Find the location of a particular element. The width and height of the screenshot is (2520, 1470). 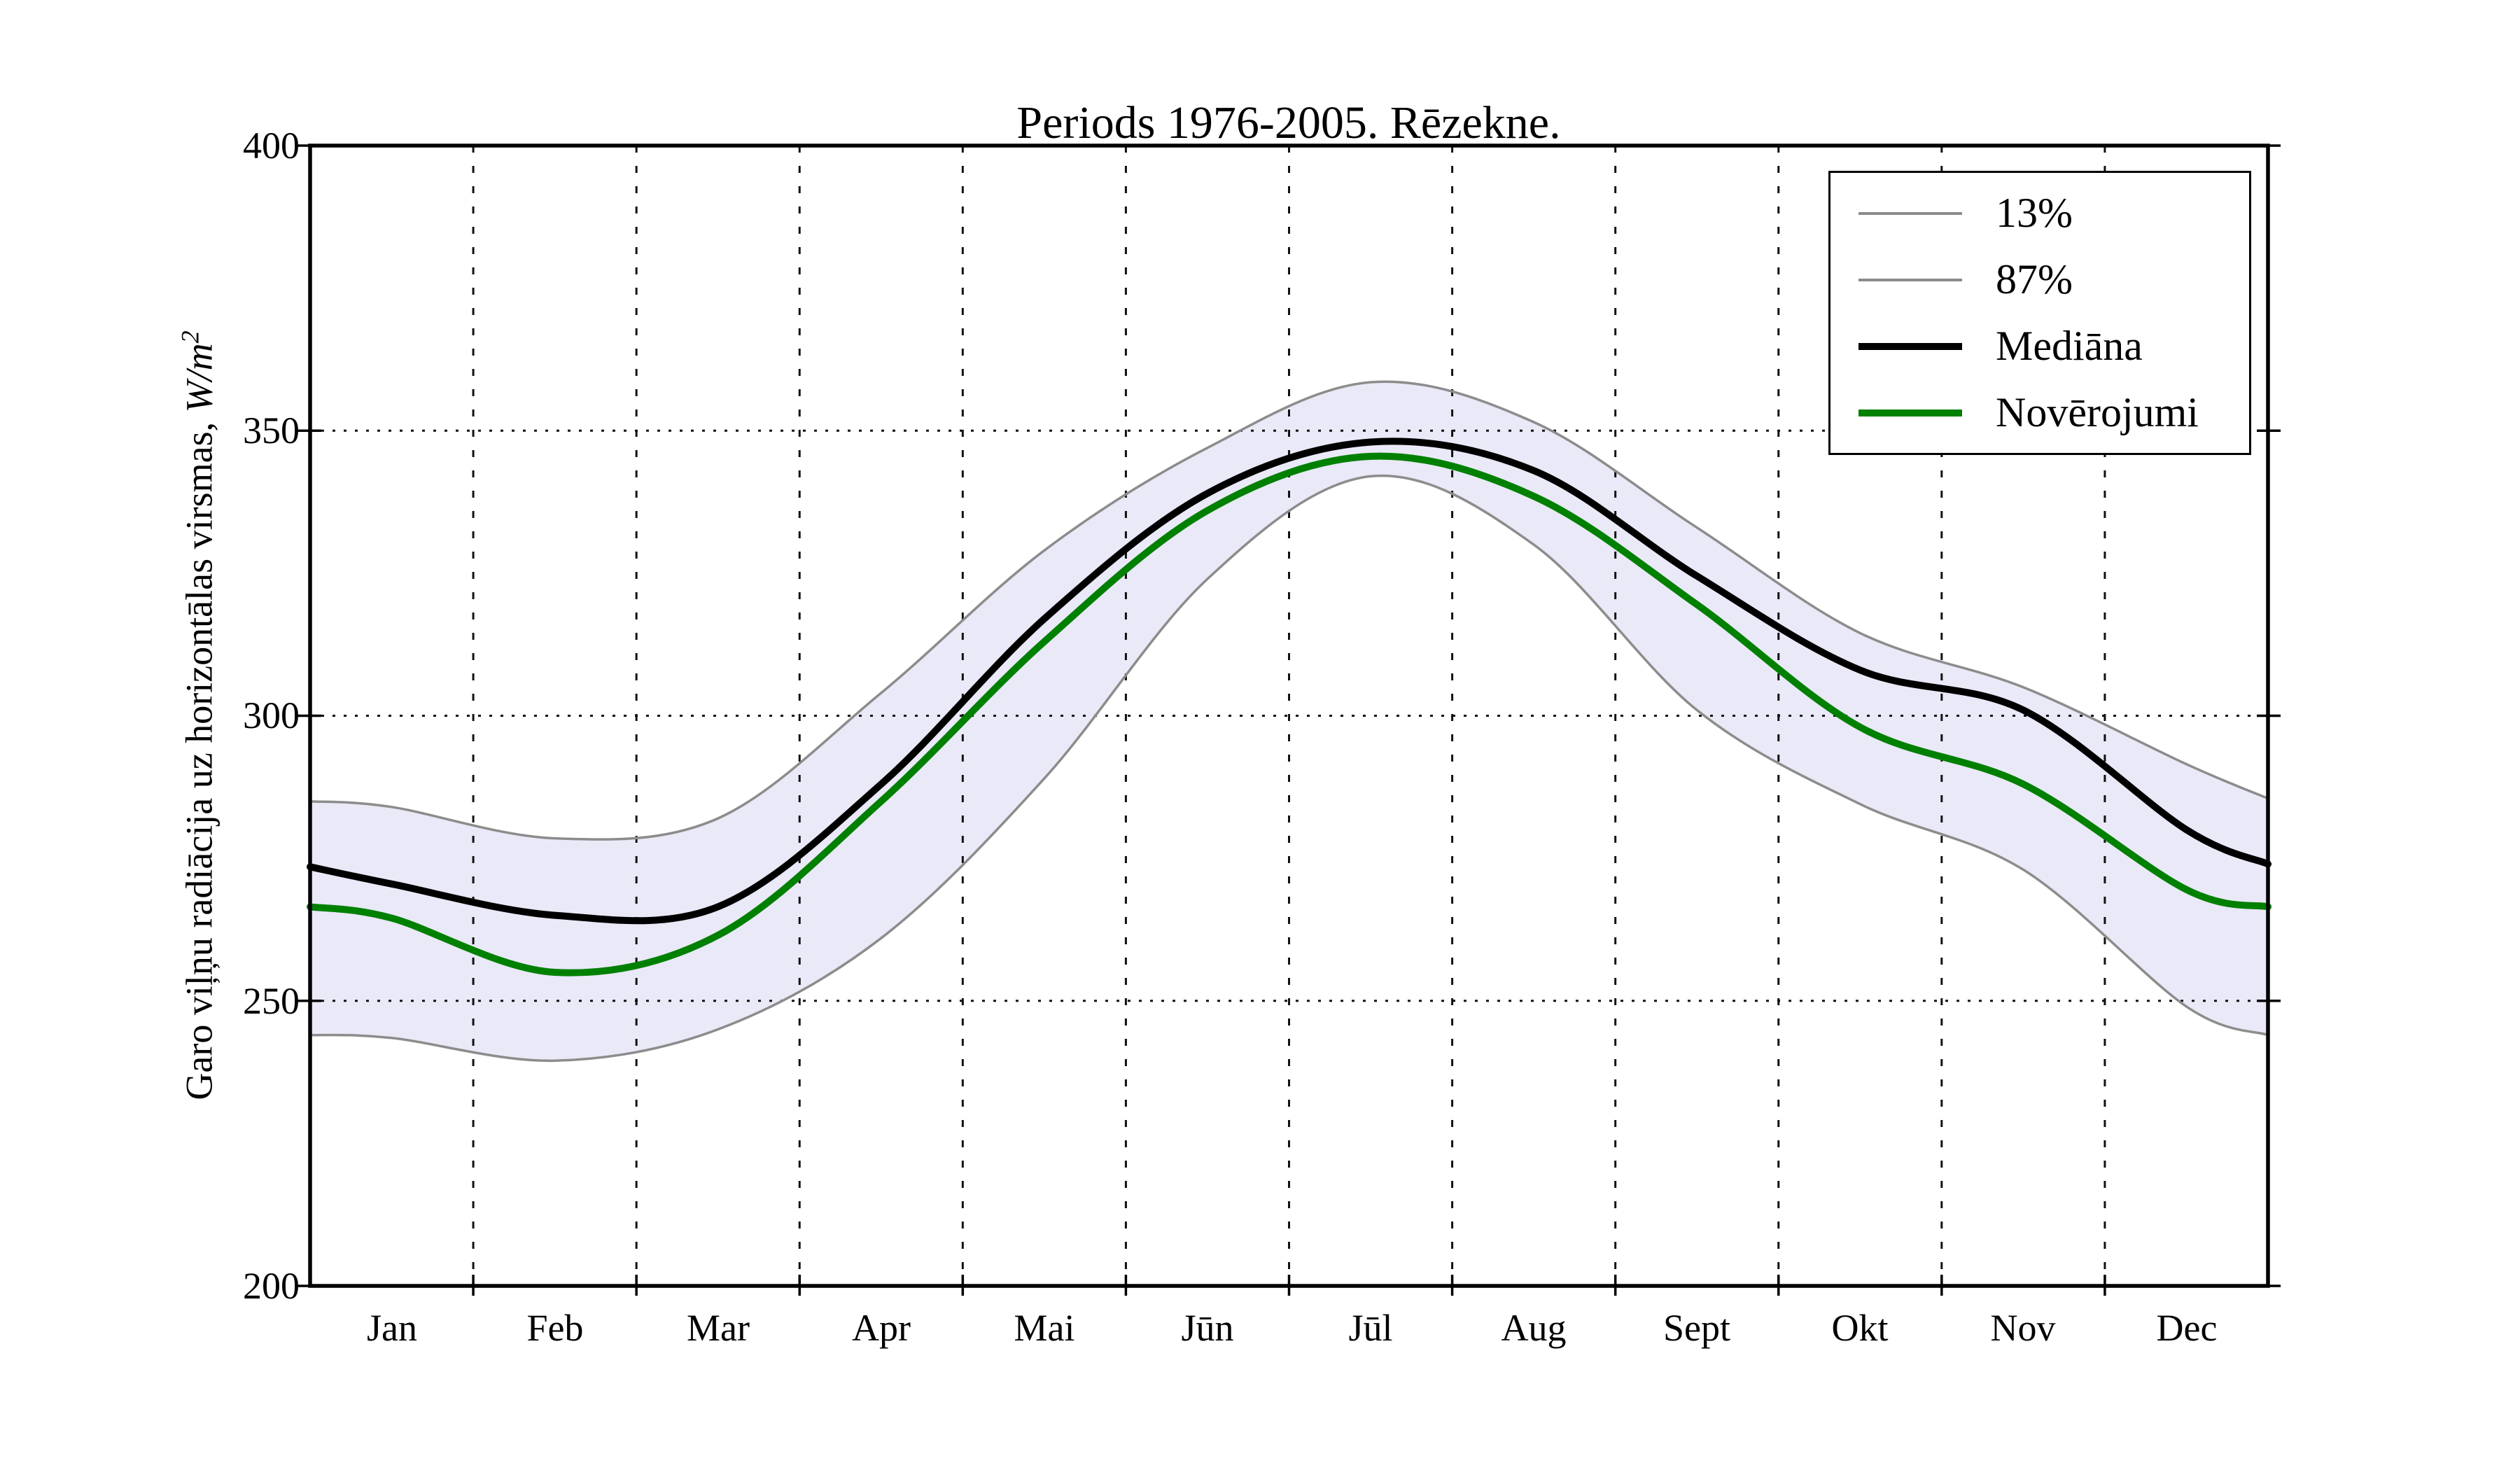

legend-label-13pct: 13% is located at coordinates (2034, 213).